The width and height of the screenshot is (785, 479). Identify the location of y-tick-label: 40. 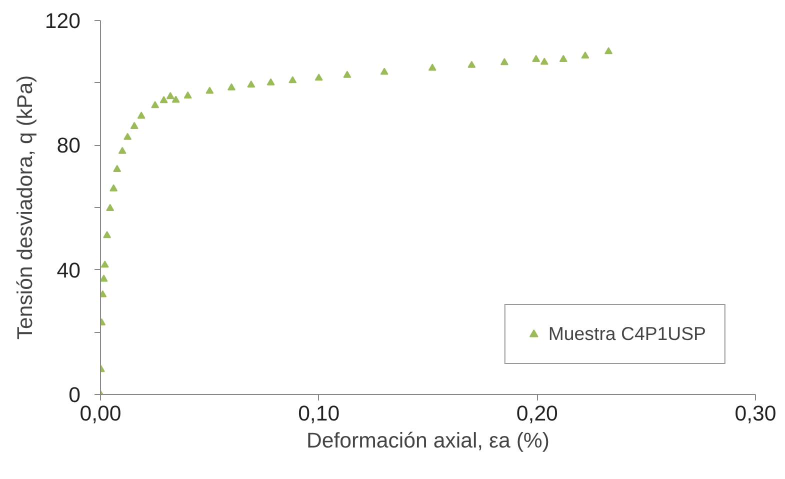
(68, 270).